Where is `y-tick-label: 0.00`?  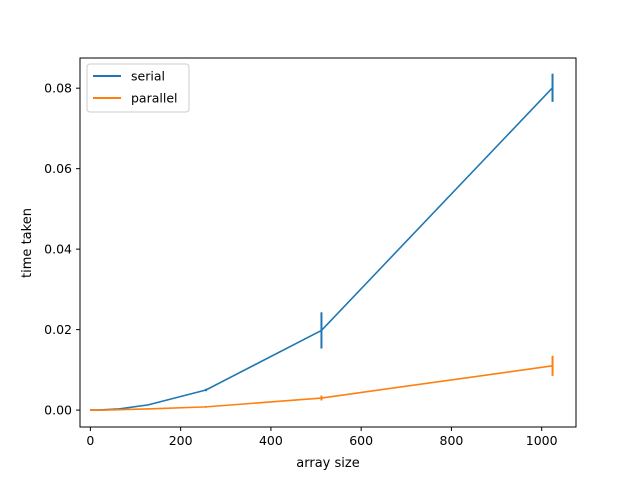
y-tick-label: 0.00 is located at coordinates (58, 410).